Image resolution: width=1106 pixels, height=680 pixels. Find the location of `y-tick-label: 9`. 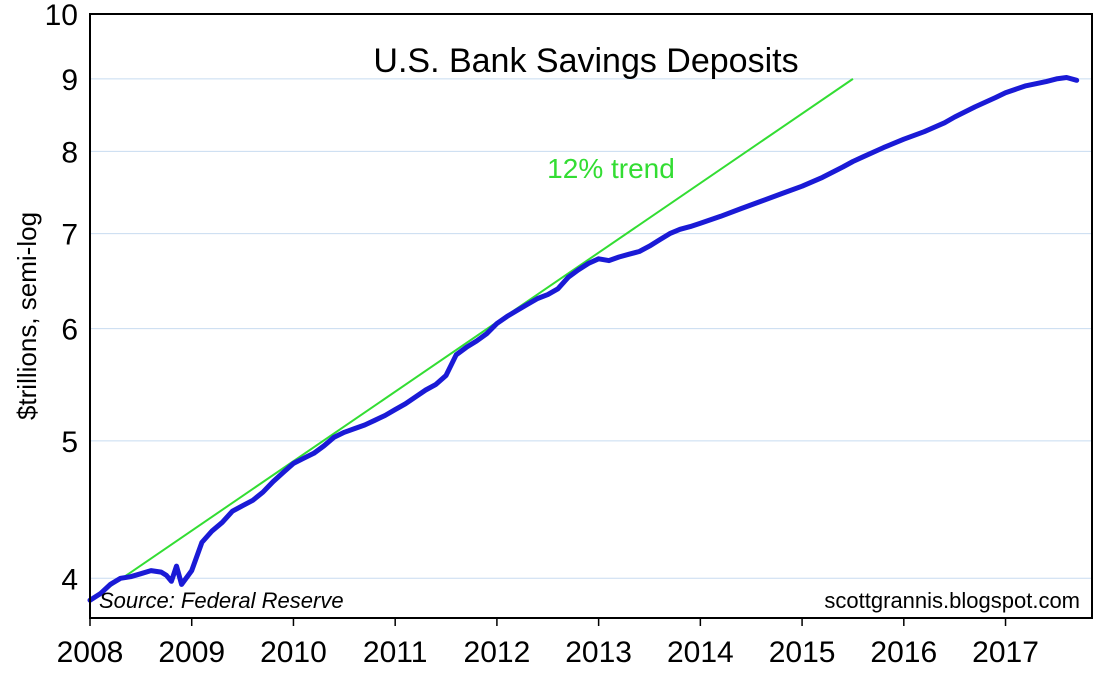

y-tick-label: 9 is located at coordinates (69, 80).